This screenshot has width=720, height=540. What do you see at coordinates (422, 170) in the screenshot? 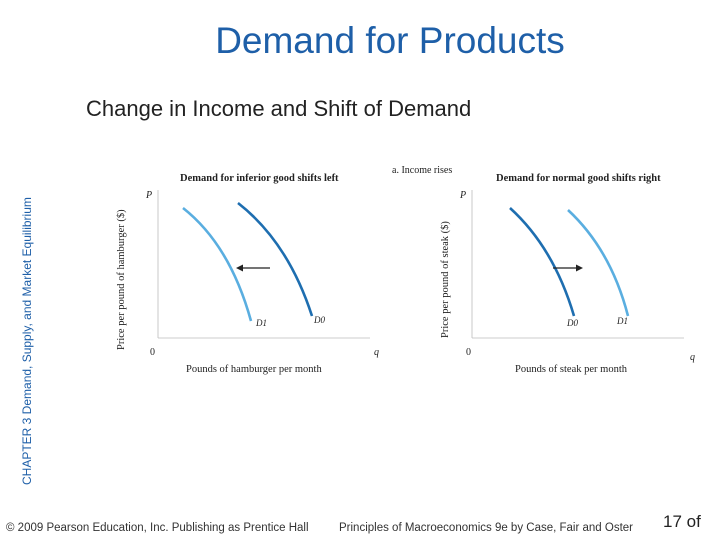
I see `panel-label: a. Income rises` at bounding box center [422, 170].